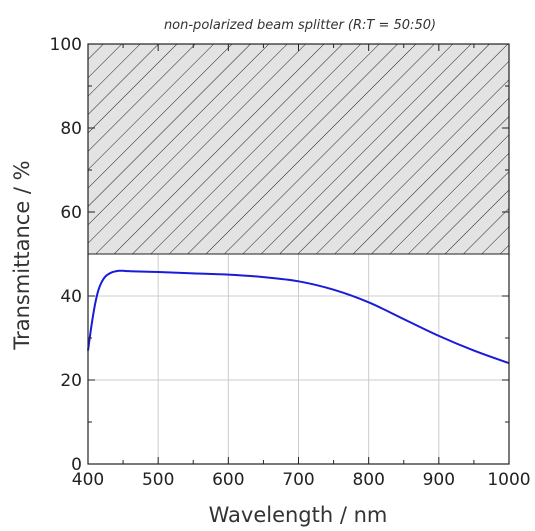 This screenshot has width=535, height=531. I want to click on x-axis-label: Wavelength / nm, so click(298, 515).